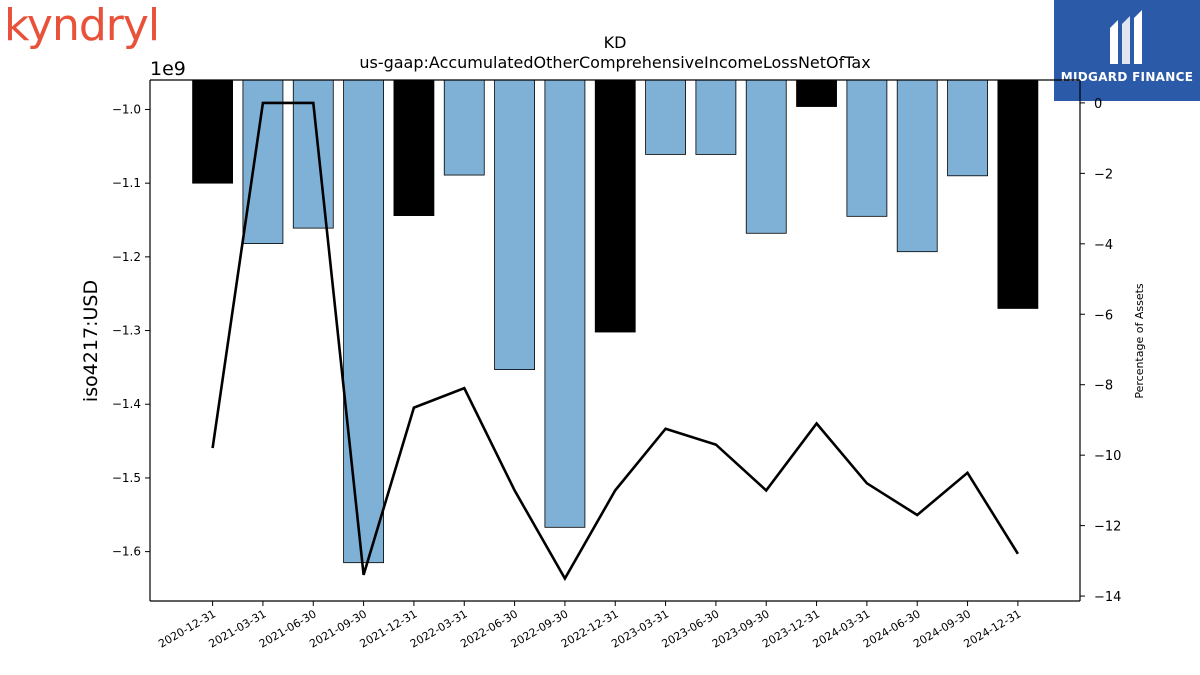 Image resolution: width=1200 pixels, height=675 pixels. I want to click on midgard-mark-icon, so click(1126, 37).